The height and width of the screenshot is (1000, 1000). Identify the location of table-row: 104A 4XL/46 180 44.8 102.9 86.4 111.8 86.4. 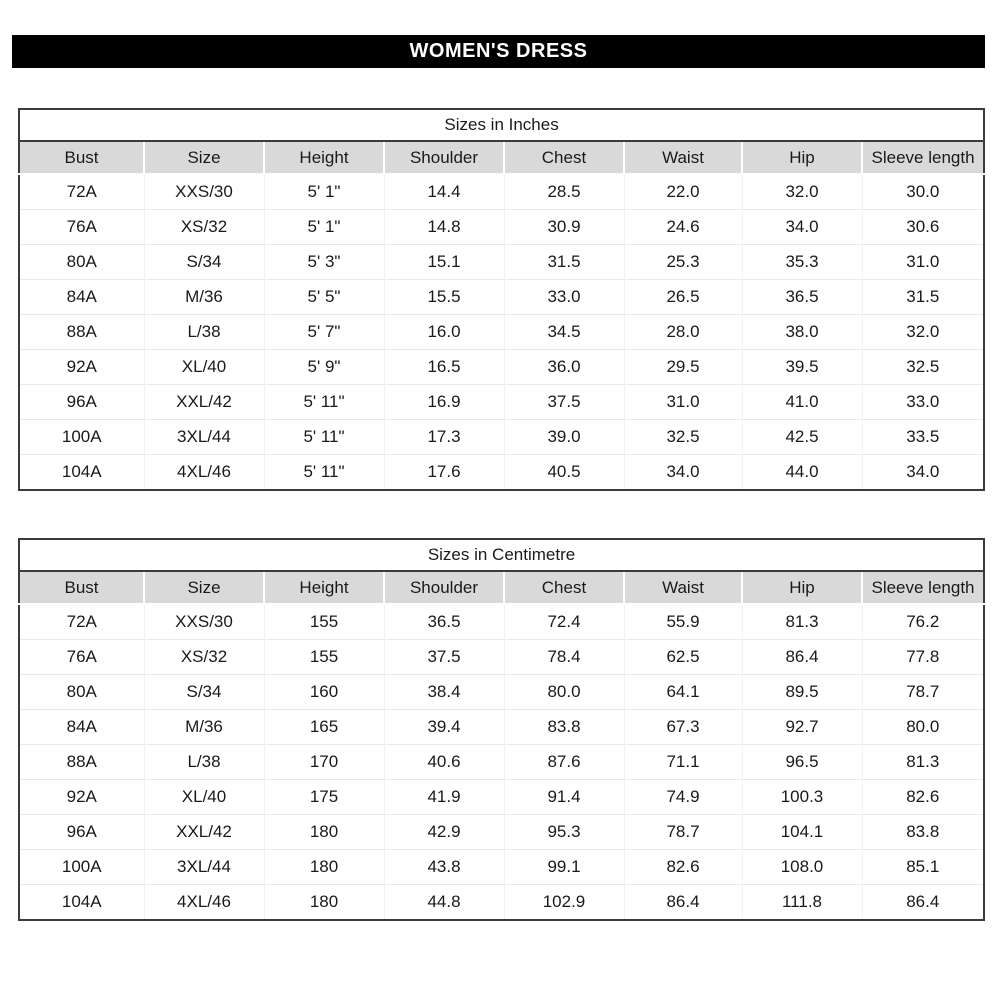
(502, 902).